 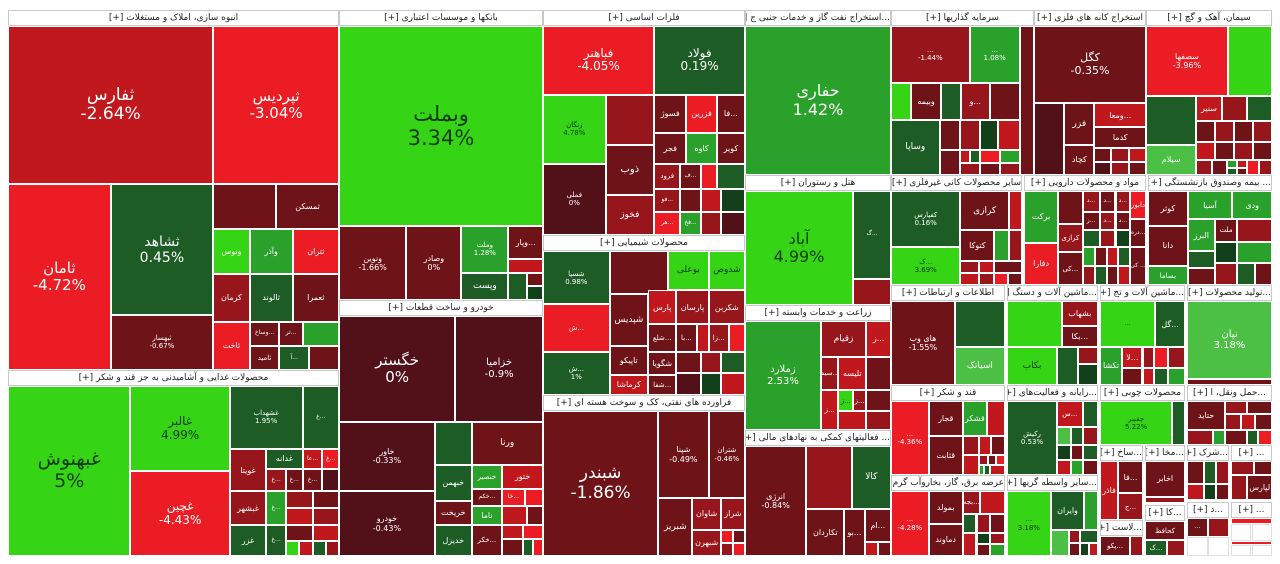 What do you see at coordinates (1226, 230) in the screenshot?
I see `stock-tile-ملت: ملت` at bounding box center [1226, 230].